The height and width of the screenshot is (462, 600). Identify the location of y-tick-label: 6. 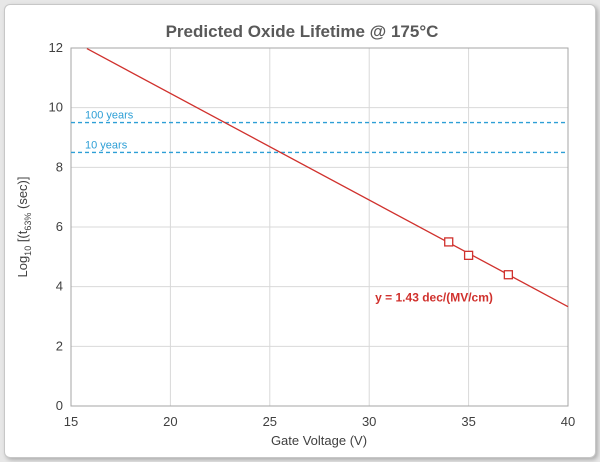
(59, 226).